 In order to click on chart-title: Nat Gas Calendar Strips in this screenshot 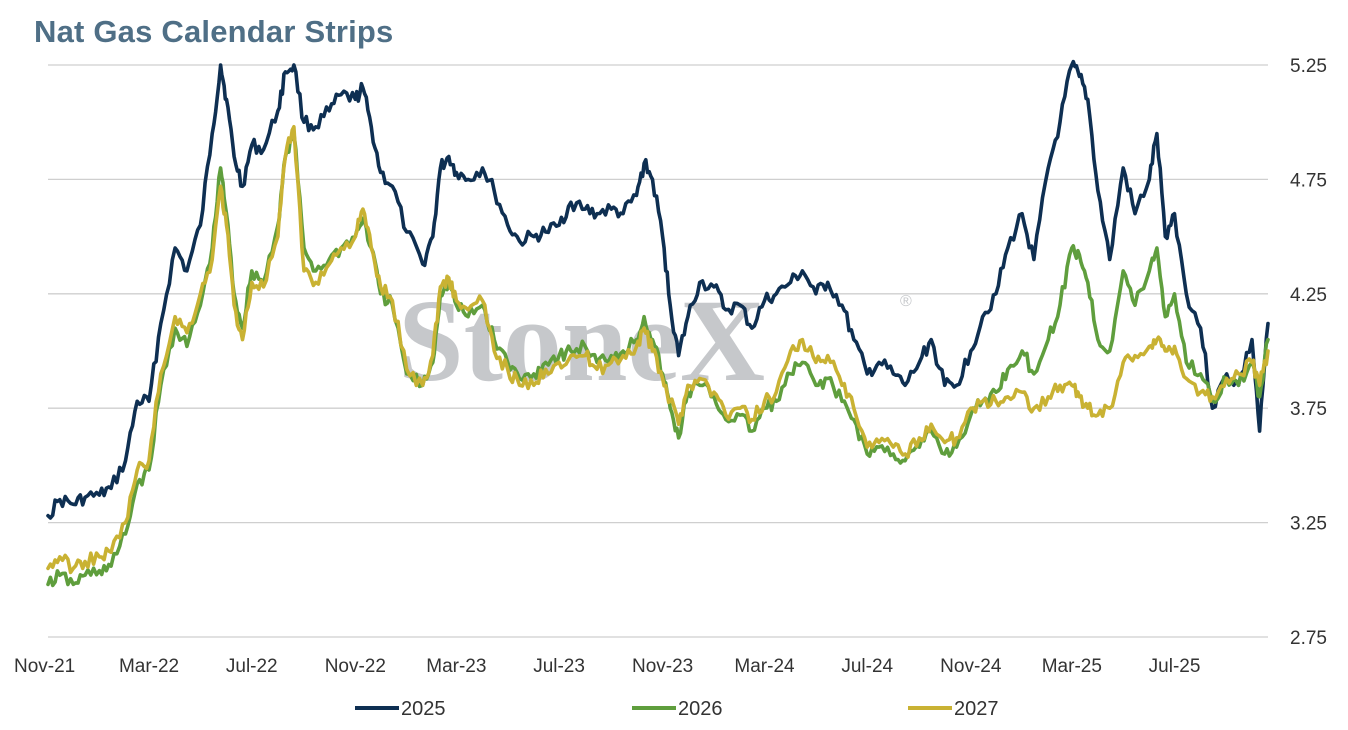, I will do `click(214, 31)`.